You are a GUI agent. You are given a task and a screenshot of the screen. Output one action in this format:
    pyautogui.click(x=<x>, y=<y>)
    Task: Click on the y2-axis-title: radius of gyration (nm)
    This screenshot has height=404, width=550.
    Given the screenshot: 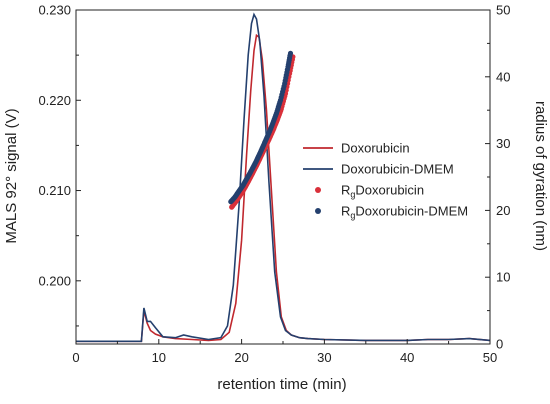 What is the action you would take?
    pyautogui.click(x=540, y=176)
    